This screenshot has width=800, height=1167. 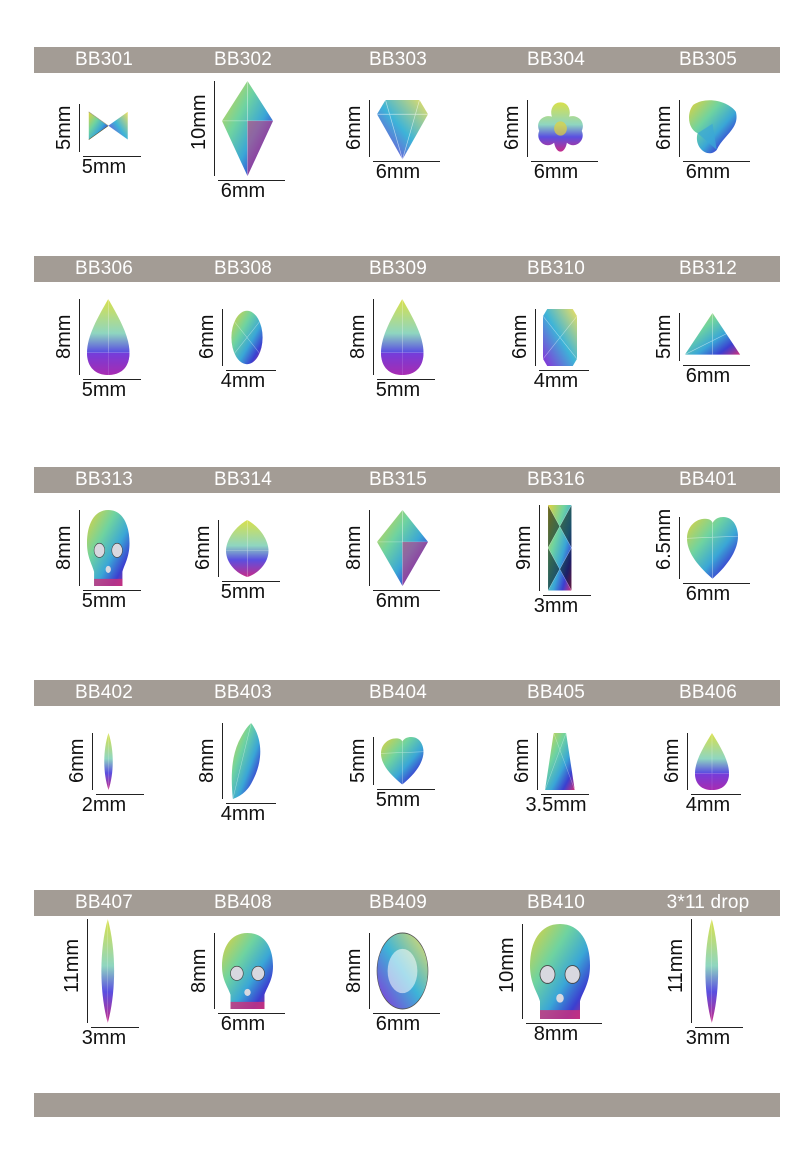 I want to click on height-label: 6.5mm, so click(x=663, y=539).